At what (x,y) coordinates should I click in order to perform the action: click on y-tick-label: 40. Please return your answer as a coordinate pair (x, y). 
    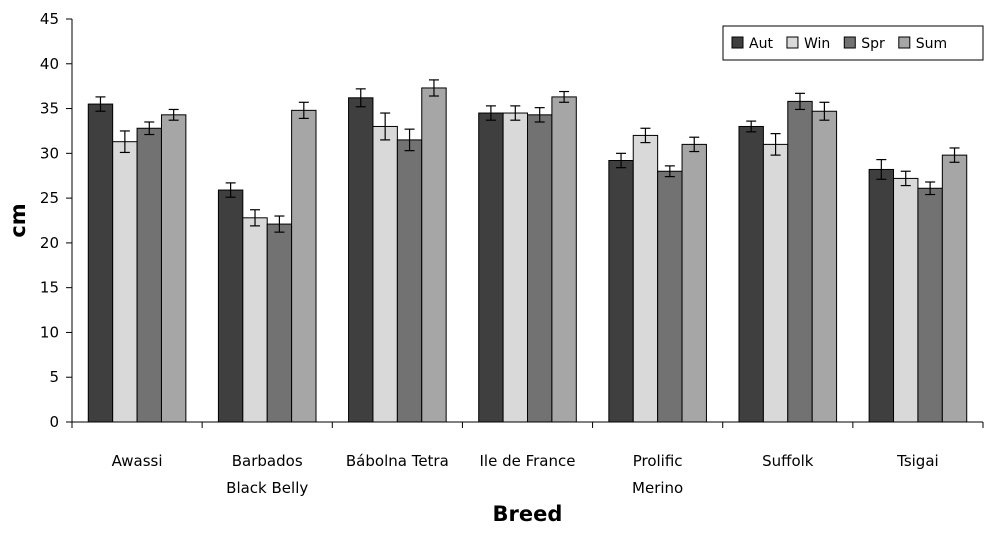
    Looking at the image, I should click on (49, 64).